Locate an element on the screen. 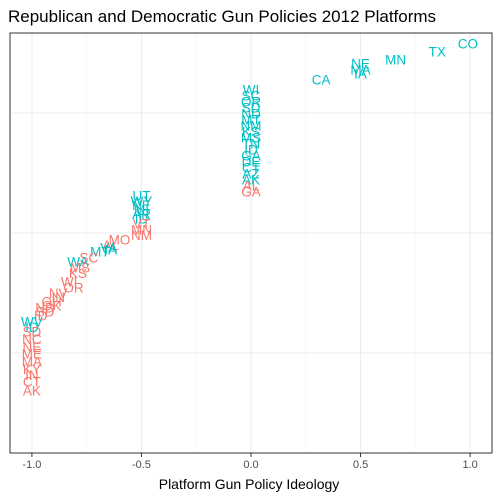 The height and width of the screenshot is (500, 500). state-point-label: OK is located at coordinates (52, 306).